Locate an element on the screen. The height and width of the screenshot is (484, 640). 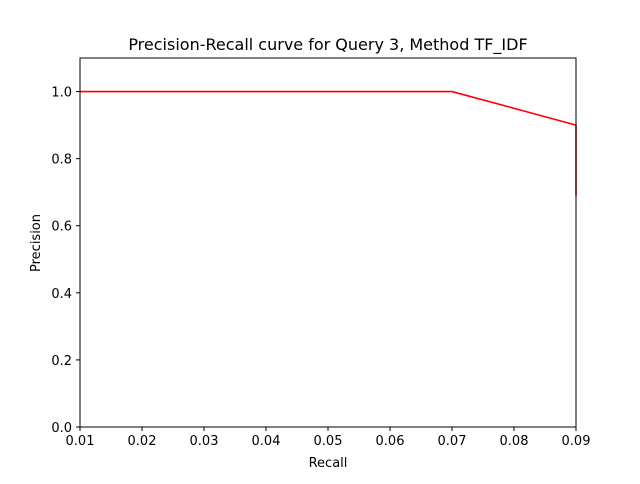
x-tick-label: 0.04 is located at coordinates (266, 441).